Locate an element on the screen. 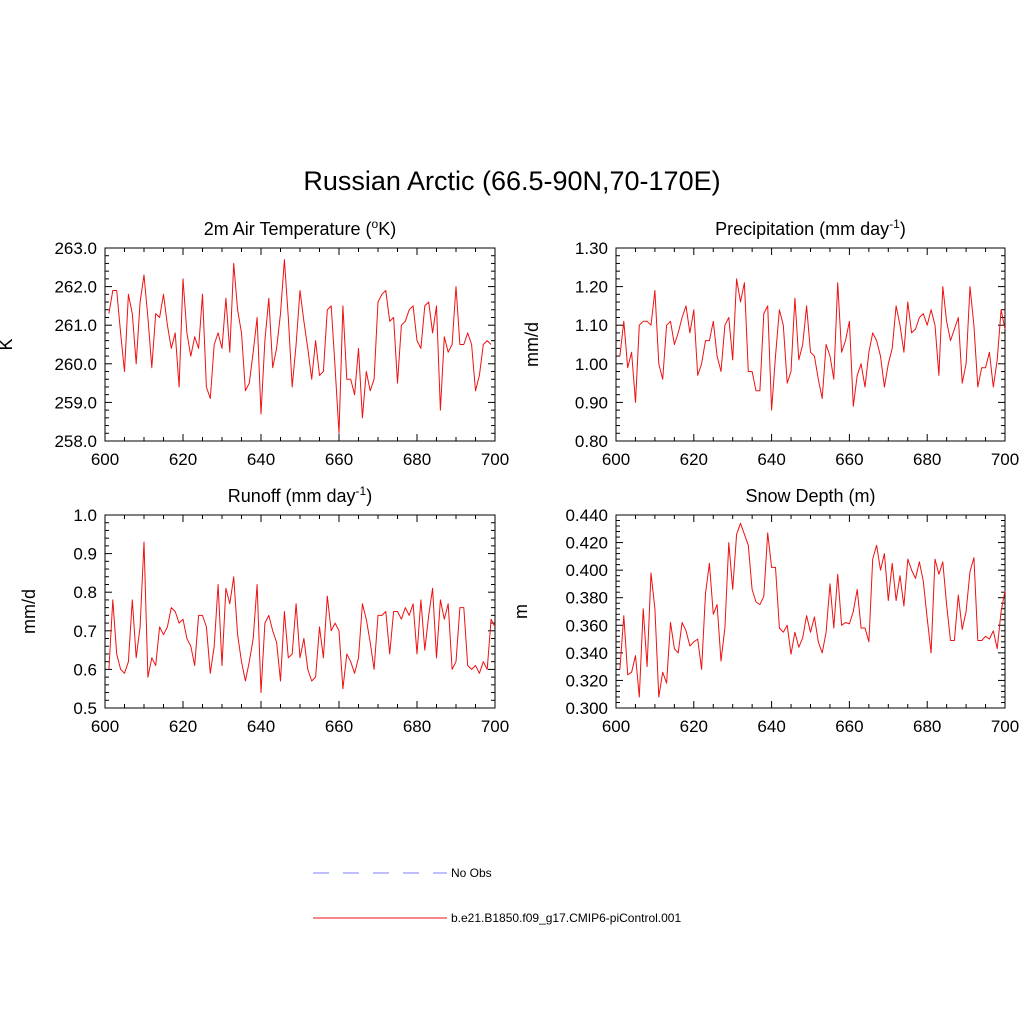  y-tick-label: 0.6 is located at coordinates (85, 669).